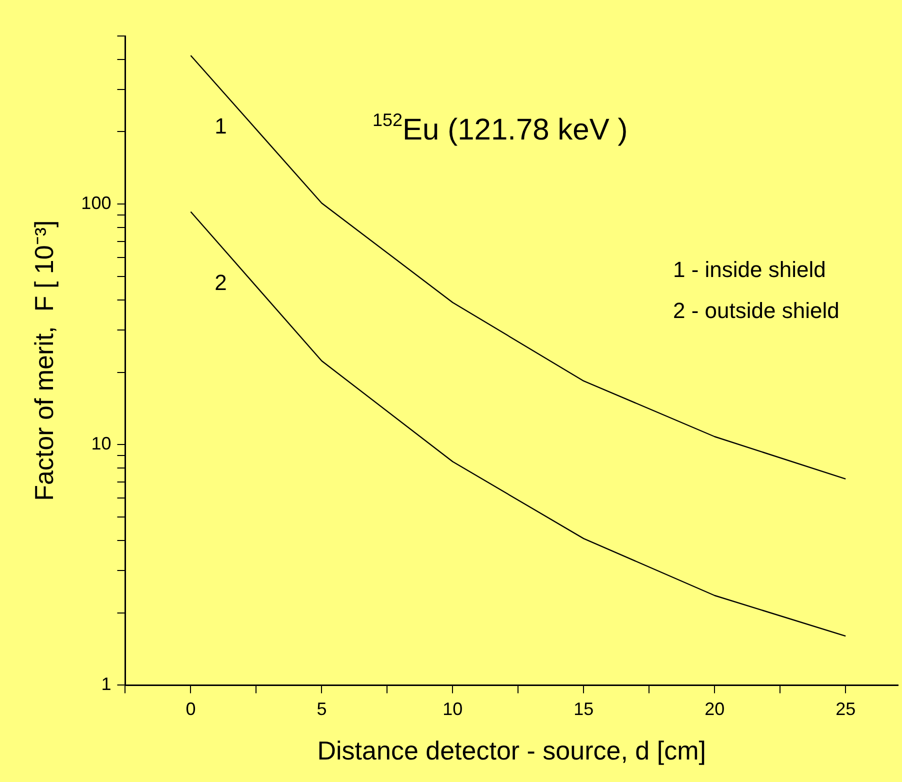 The height and width of the screenshot is (782, 902). Describe the element at coordinates (584, 708) in the screenshot. I see `x-tick-label: 15` at that location.